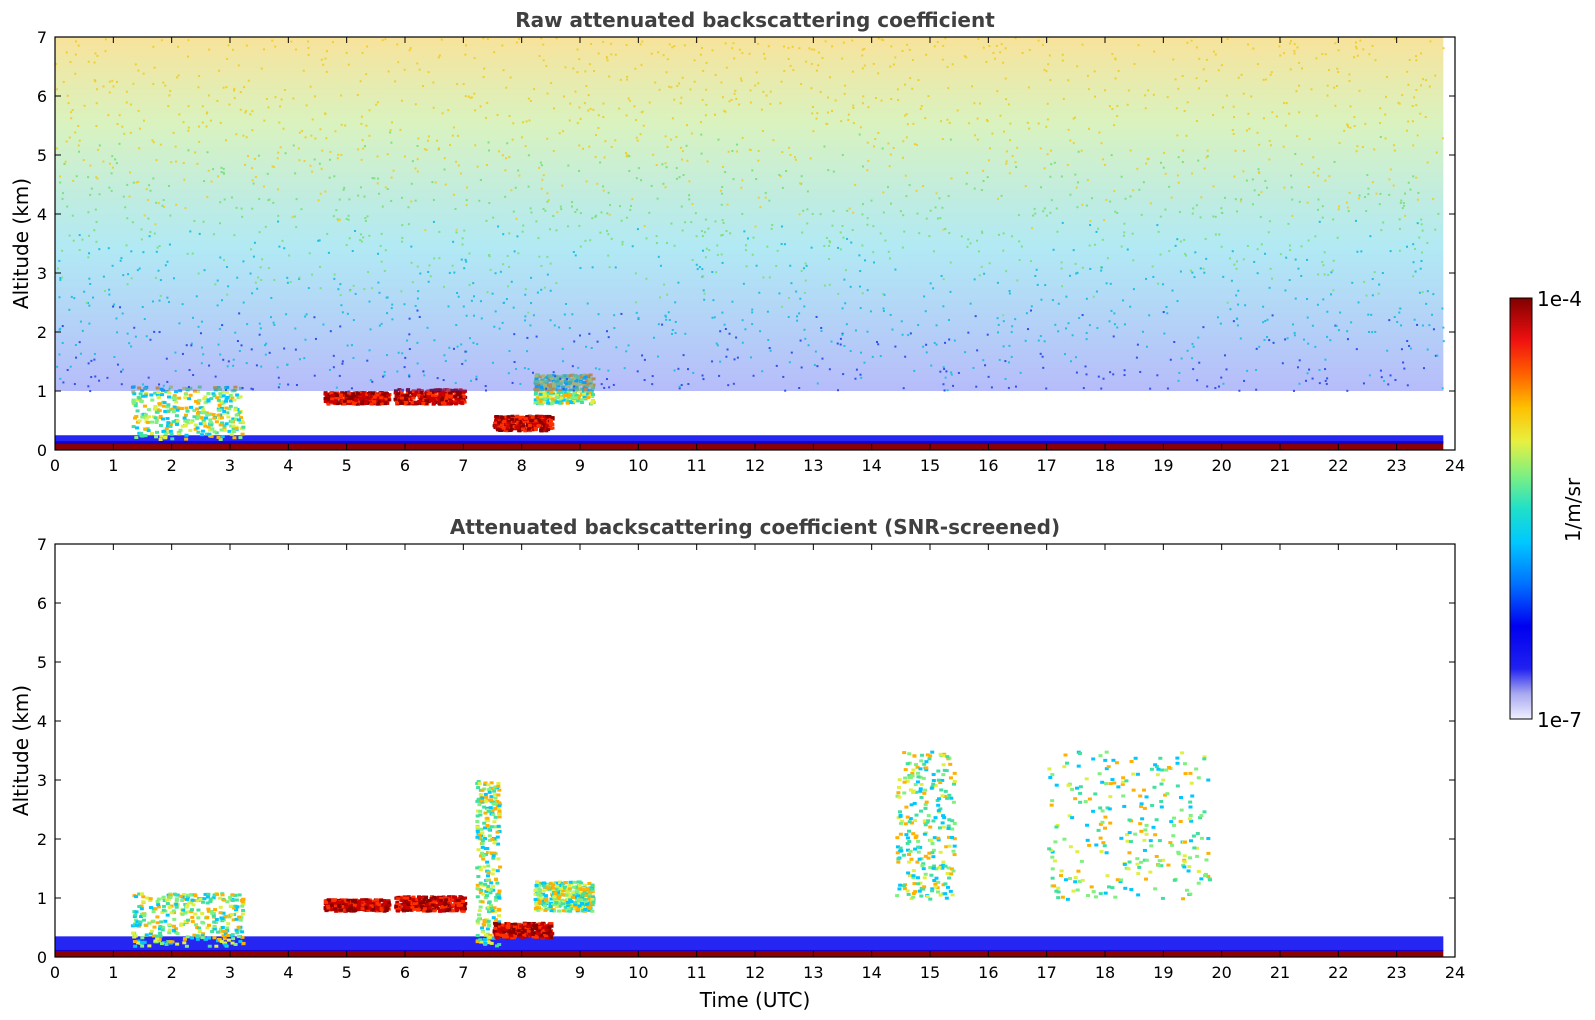 This screenshot has width=1595, height=1020. What do you see at coordinates (21, 243) in the screenshot?
I see `raw-y-axis-label: Altitude (km)` at bounding box center [21, 243].